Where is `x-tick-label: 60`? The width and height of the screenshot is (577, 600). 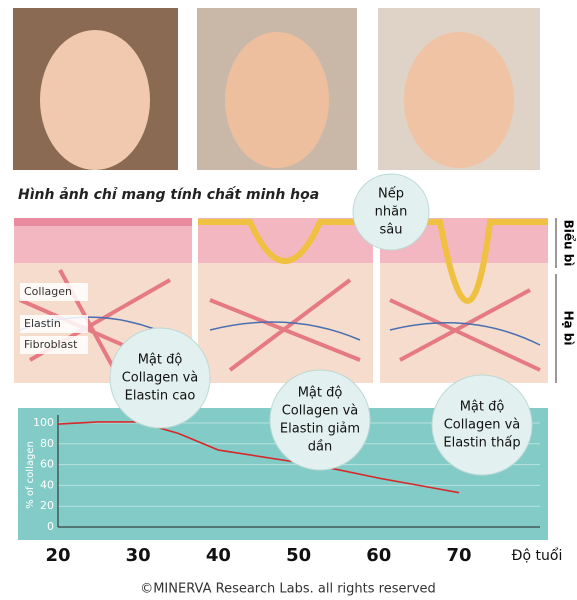
x-tick-label: 60 is located at coordinates (378, 555).